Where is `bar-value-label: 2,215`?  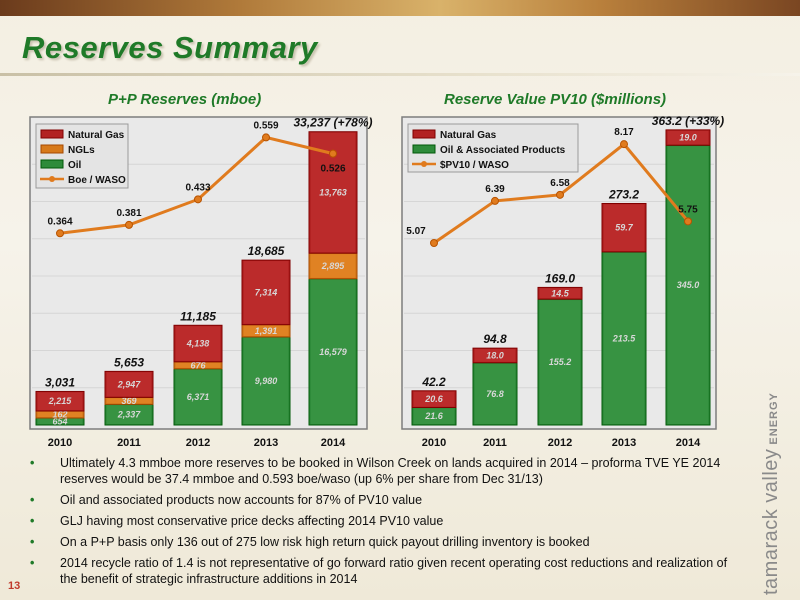
bar-value-label: 2,215 is located at coordinates (60, 401).